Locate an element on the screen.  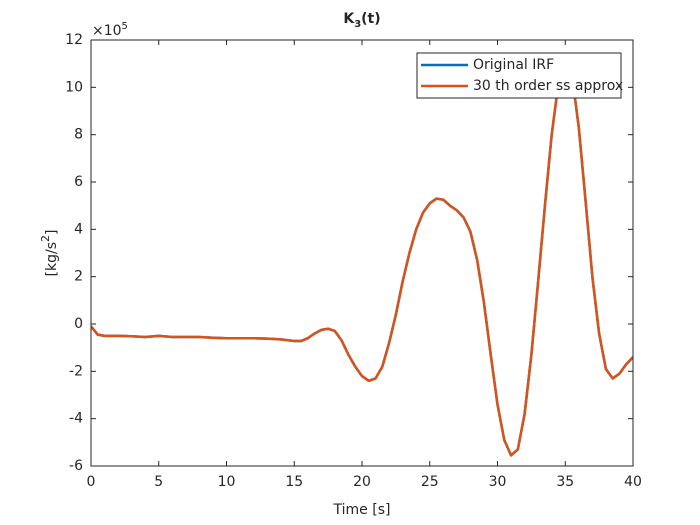
y-multiplier: ×10⁵ is located at coordinates (110, 30).